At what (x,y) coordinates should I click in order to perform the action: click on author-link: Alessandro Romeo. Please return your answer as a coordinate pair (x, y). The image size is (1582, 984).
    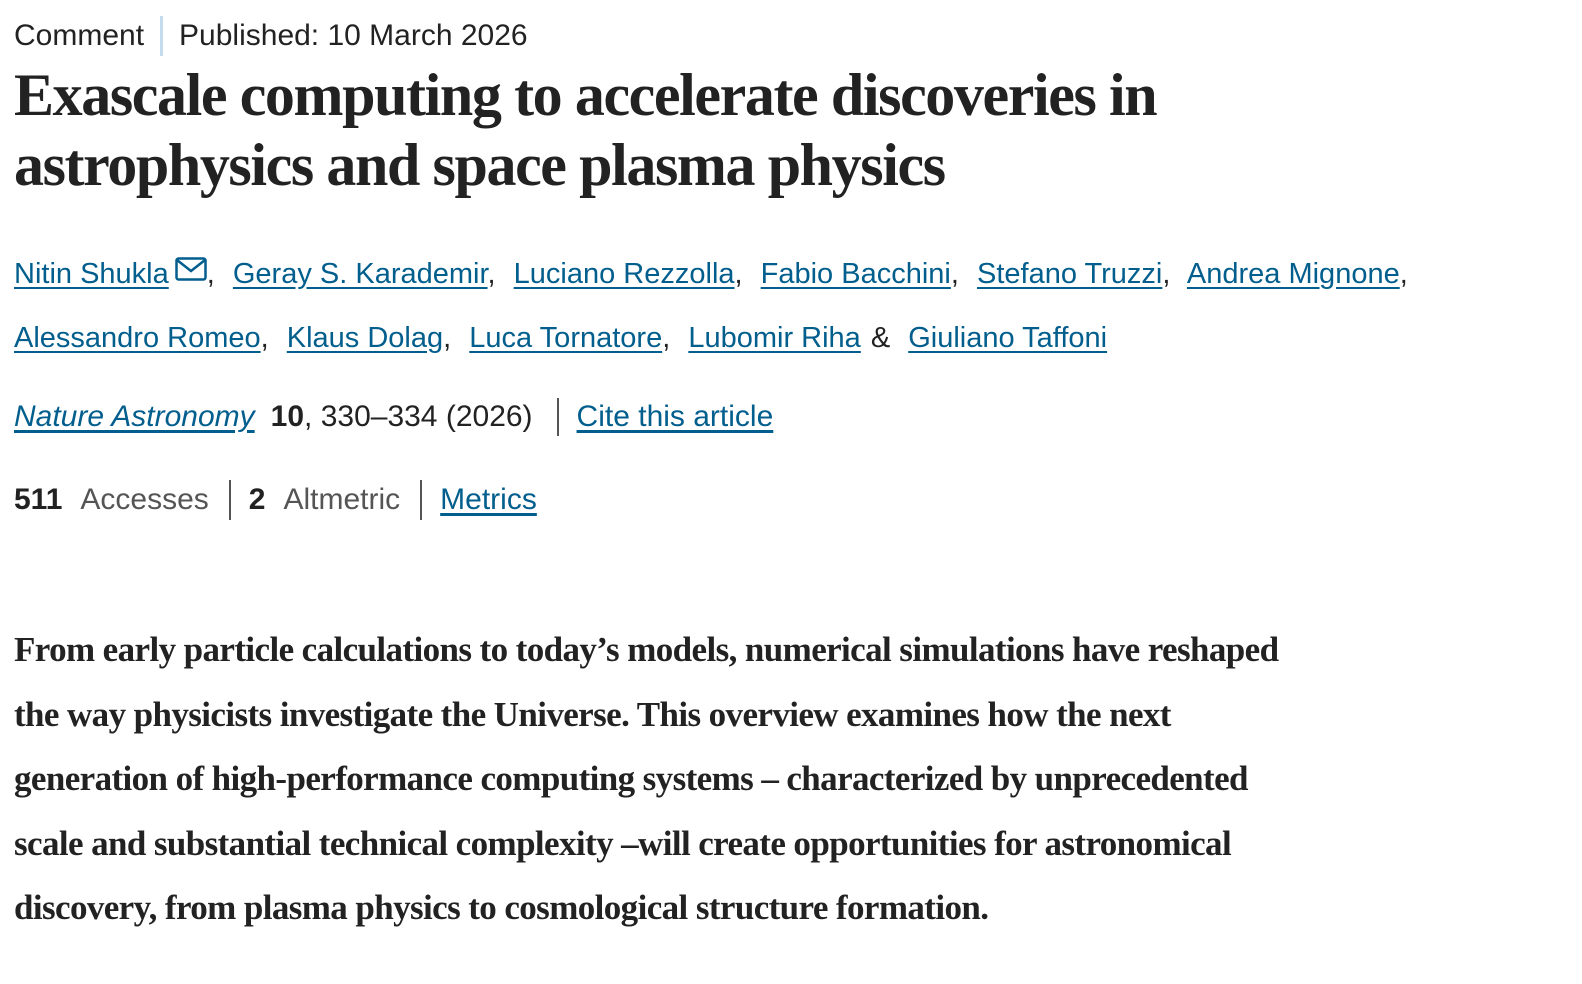
    Looking at the image, I should click on (137, 338).